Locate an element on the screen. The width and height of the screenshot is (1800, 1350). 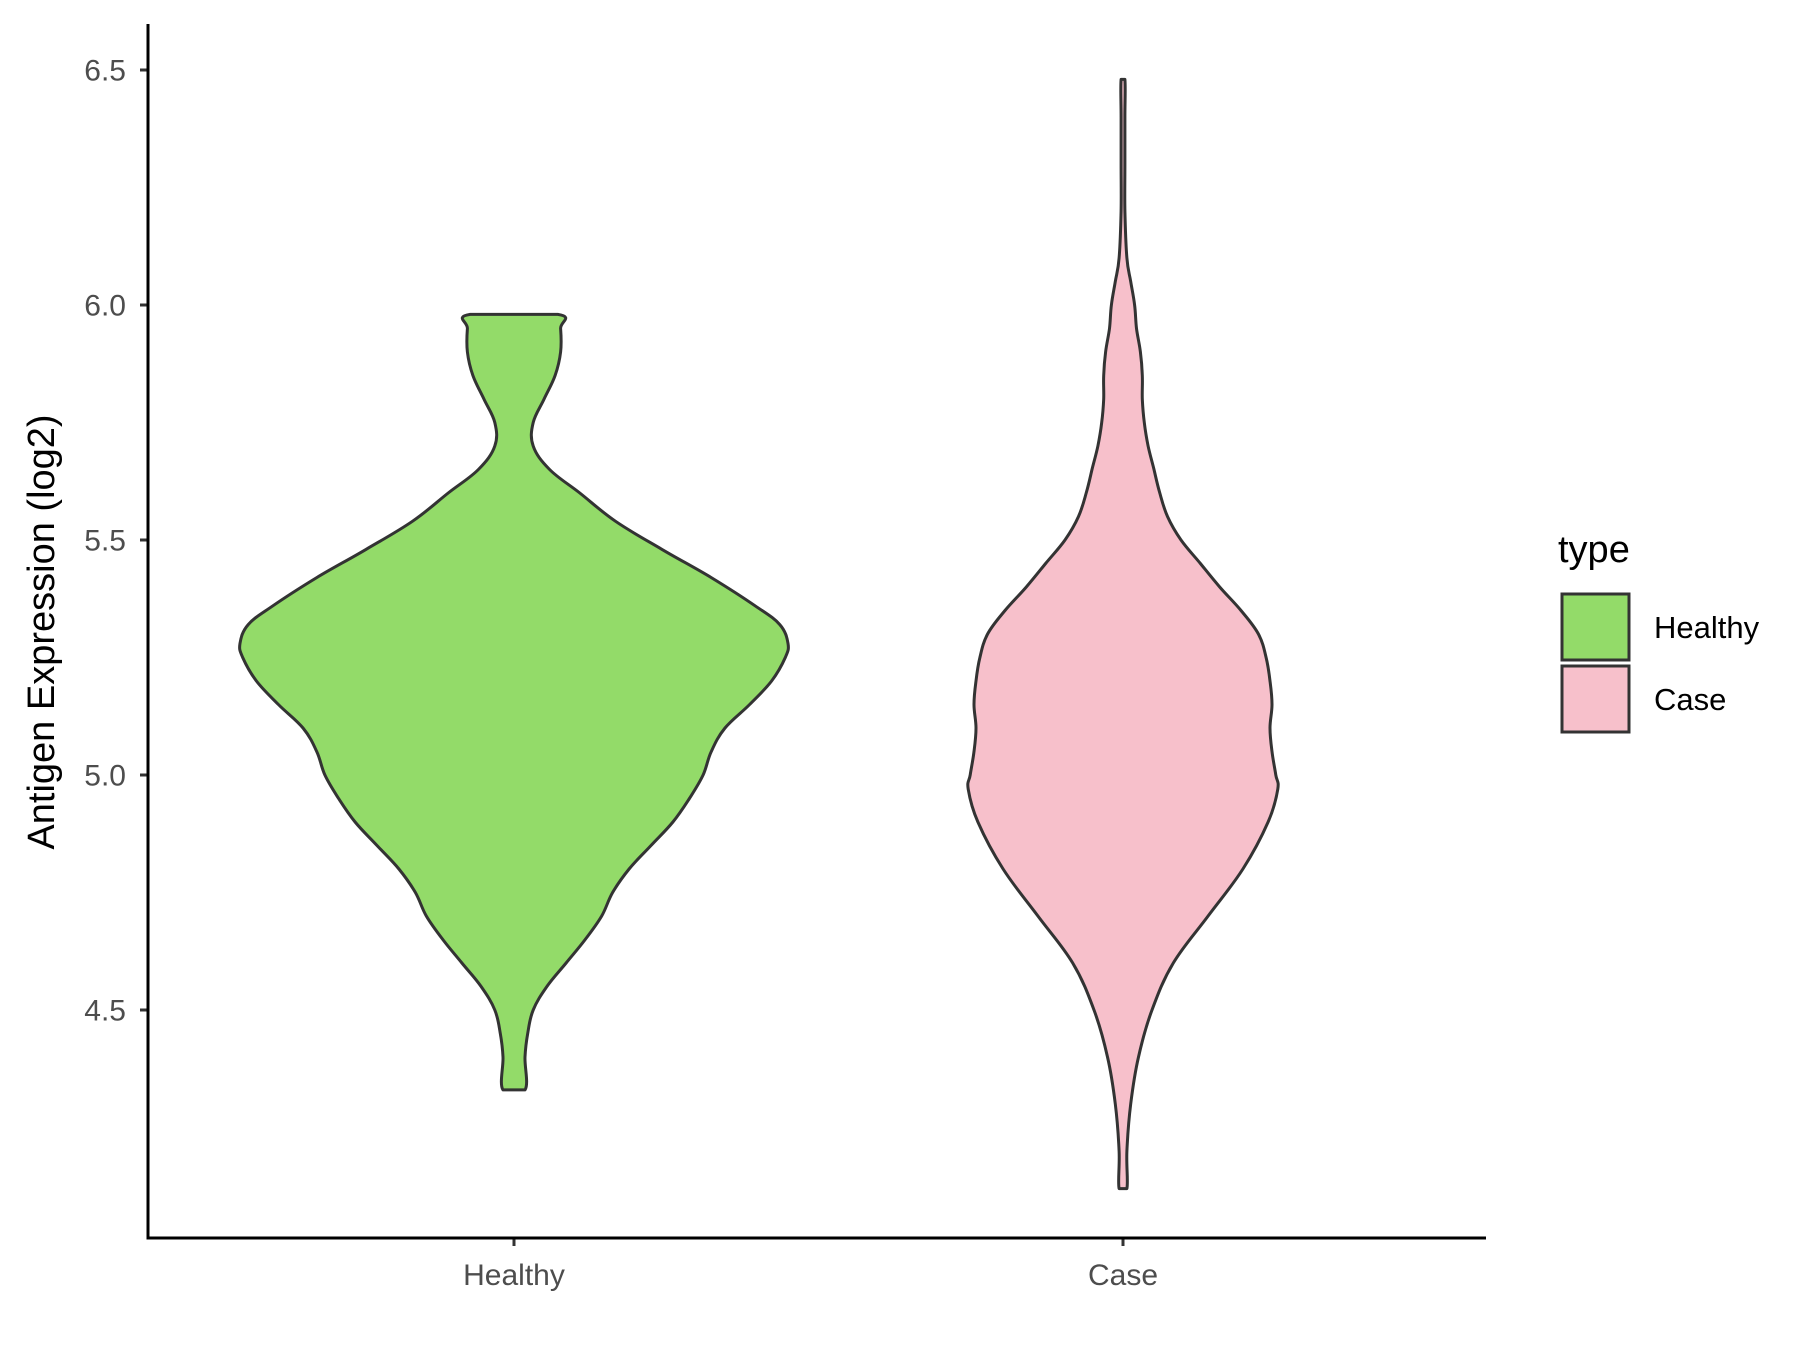
y-axis-title: Antigen Expression (log2) is located at coordinates (42, 631).